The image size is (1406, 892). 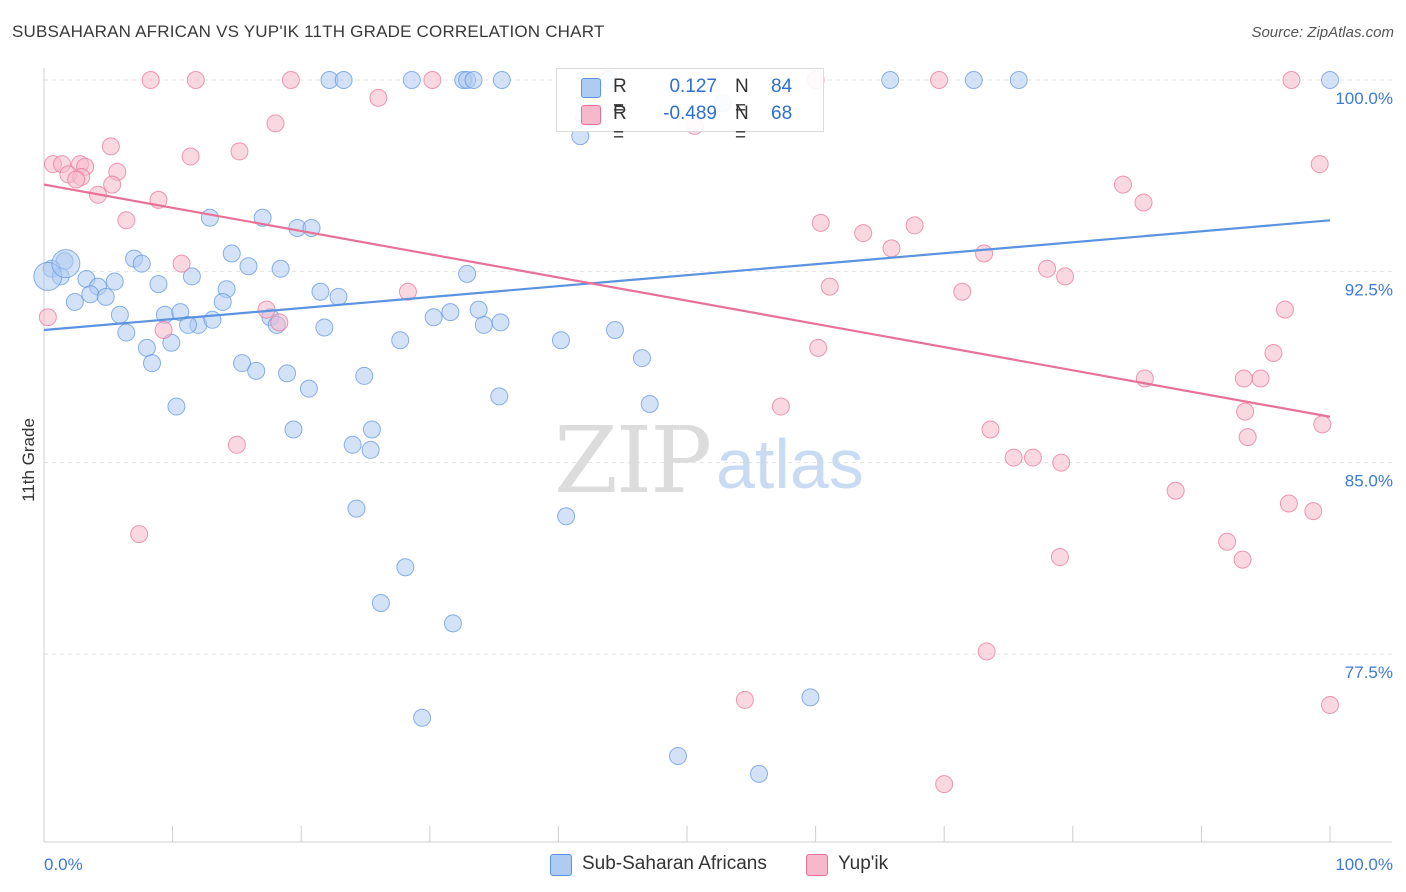 I want to click on y-tick-label: 92.5%, so click(x=1369, y=289).